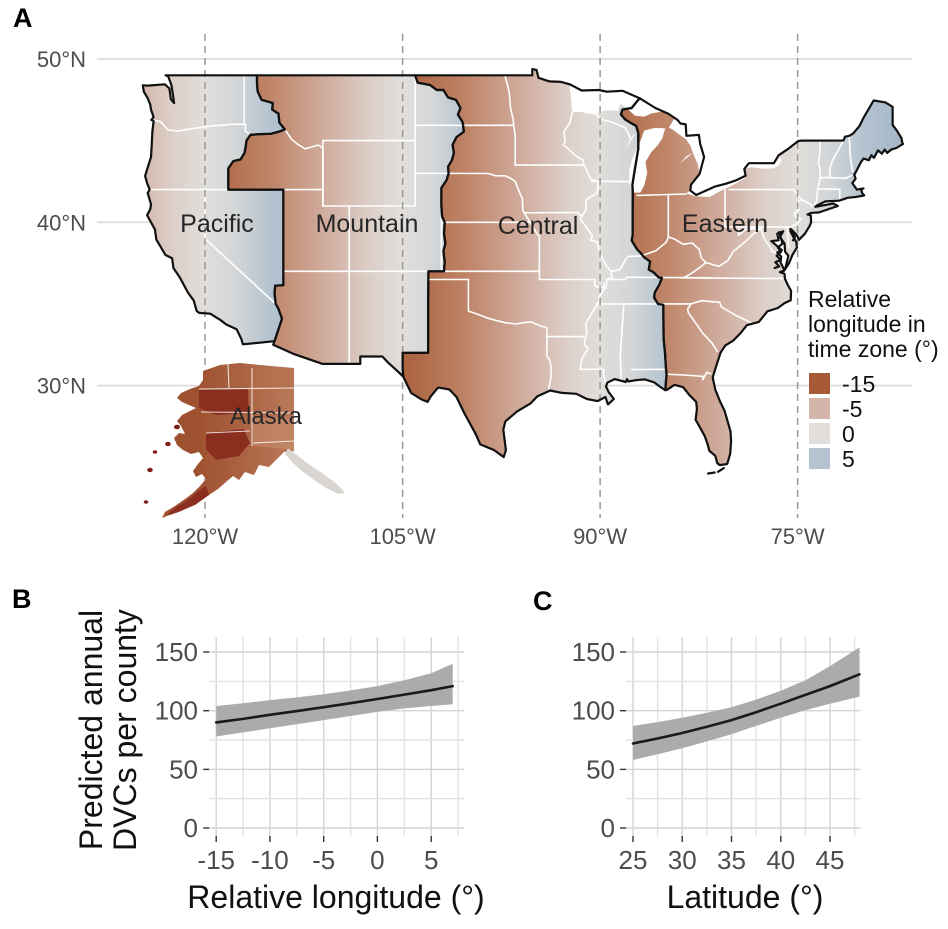 The height and width of the screenshot is (929, 948). Describe the element at coordinates (402, 536) in the screenshot. I see `svg-text: 105°W` at that location.